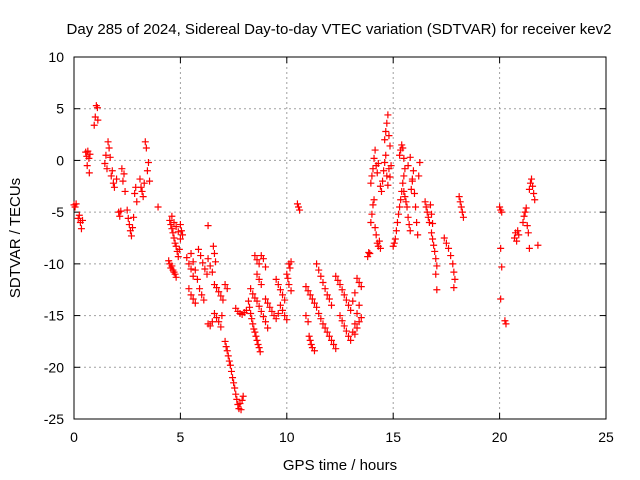 Image resolution: width=640 pixels, height=480 pixels. Describe the element at coordinates (15, 238) in the screenshot. I see `y-axis-label: SDTVAR / TECUs` at that location.